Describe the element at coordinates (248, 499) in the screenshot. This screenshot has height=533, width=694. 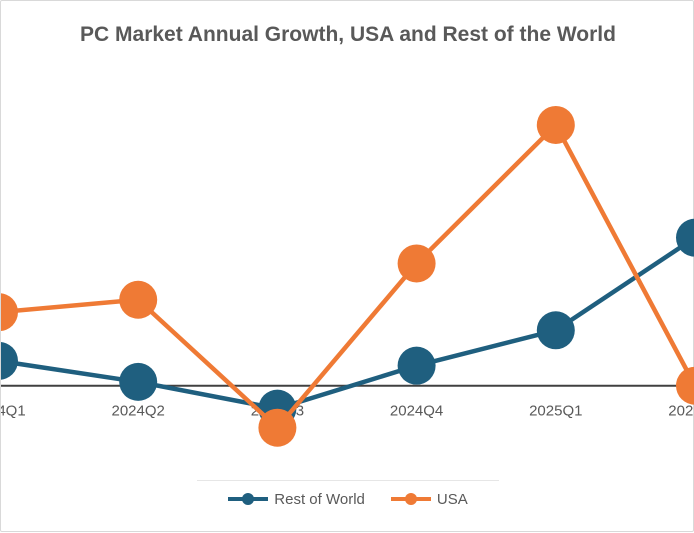
I see `legend-swatch-rest-of-world` at that location.